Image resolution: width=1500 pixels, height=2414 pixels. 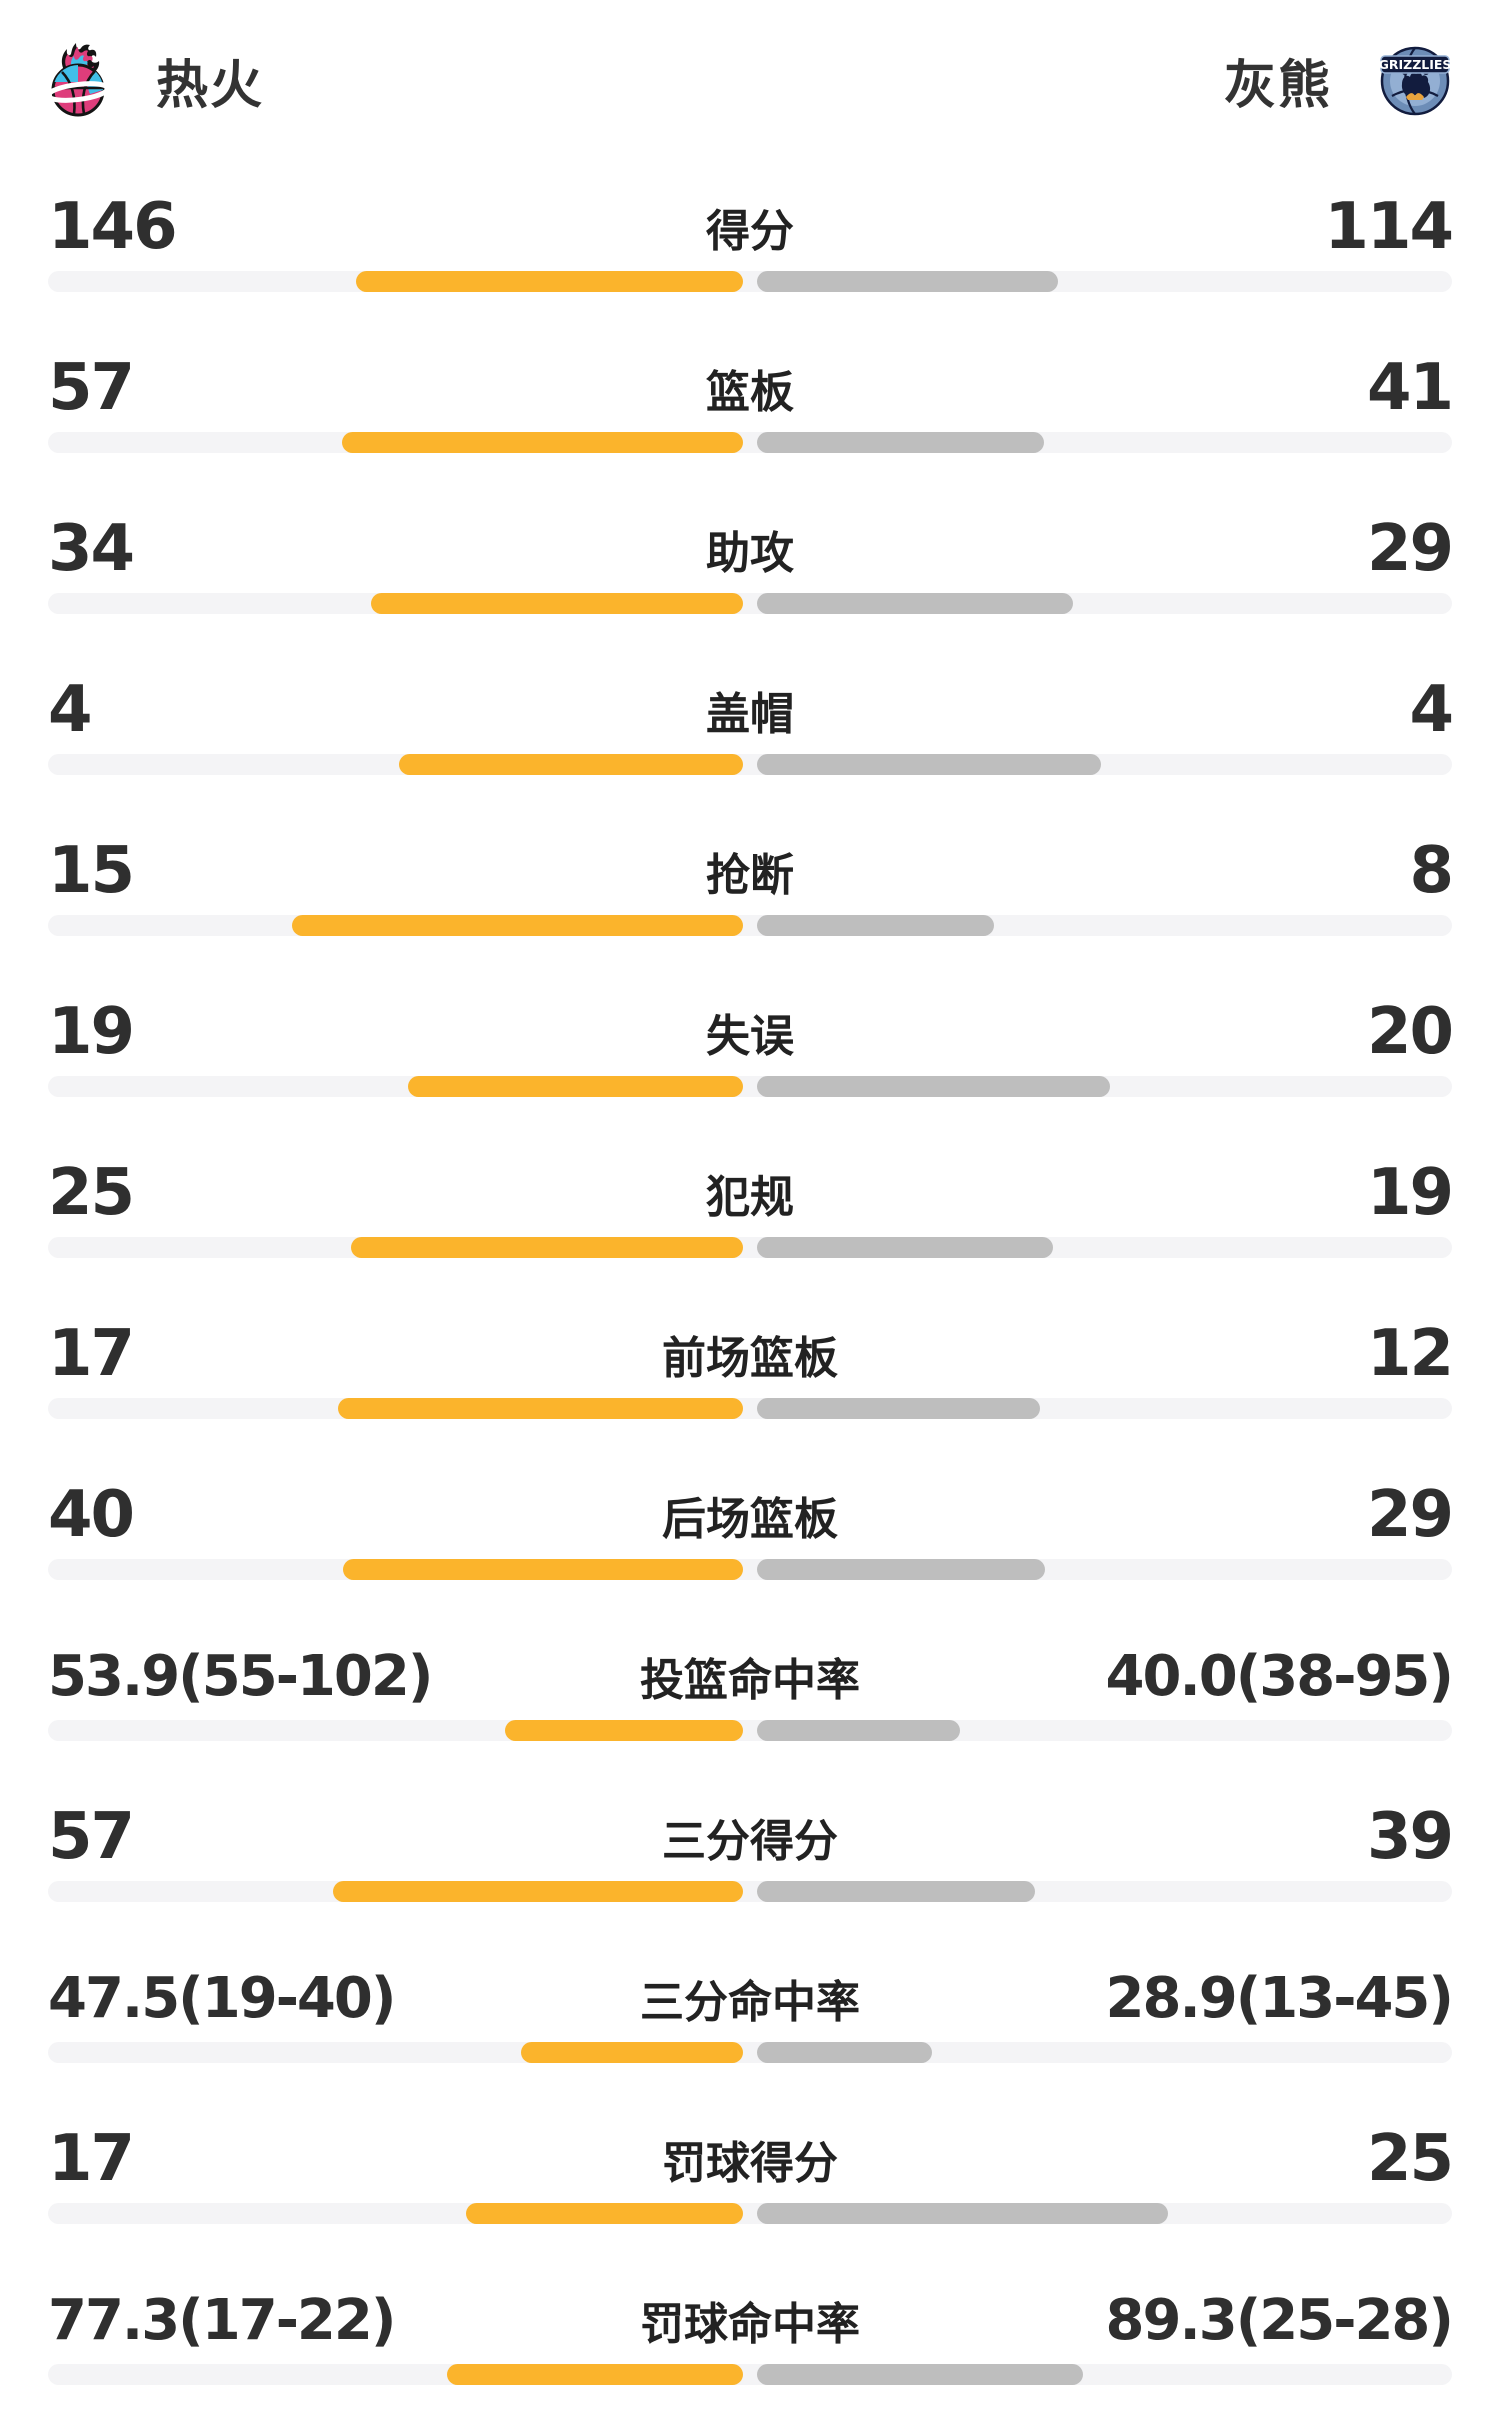 I want to click on right-team-value: 25, so click(x=1410, y=2159).